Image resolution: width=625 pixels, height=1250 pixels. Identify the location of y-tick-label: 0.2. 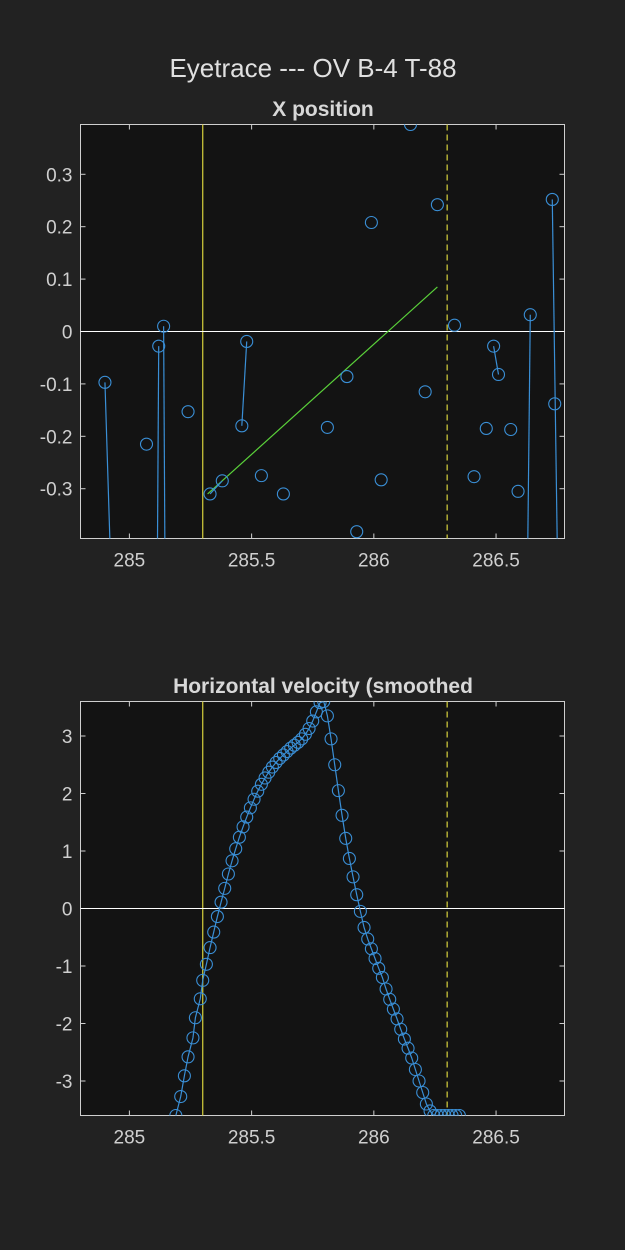
(59, 228).